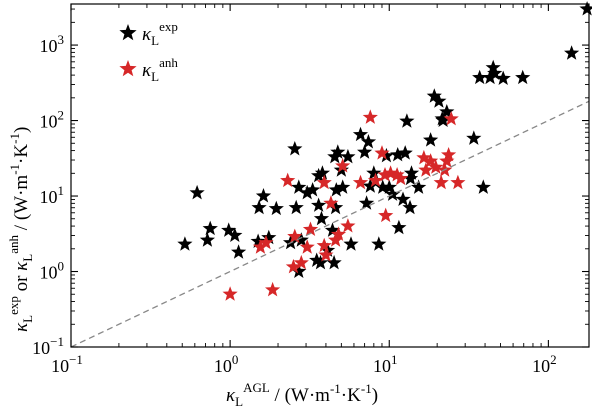 Image resolution: width=592 pixels, height=408 pixels. What do you see at coordinates (20, 229) in the screenshot?
I see `y-axis-label: κLexp or κLanh / (W·m-1·K-1)` at bounding box center [20, 229].